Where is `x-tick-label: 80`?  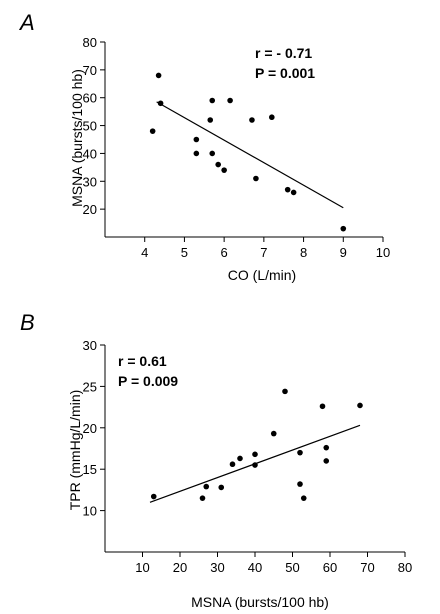
x-tick-label: 80 is located at coordinates (405, 567).